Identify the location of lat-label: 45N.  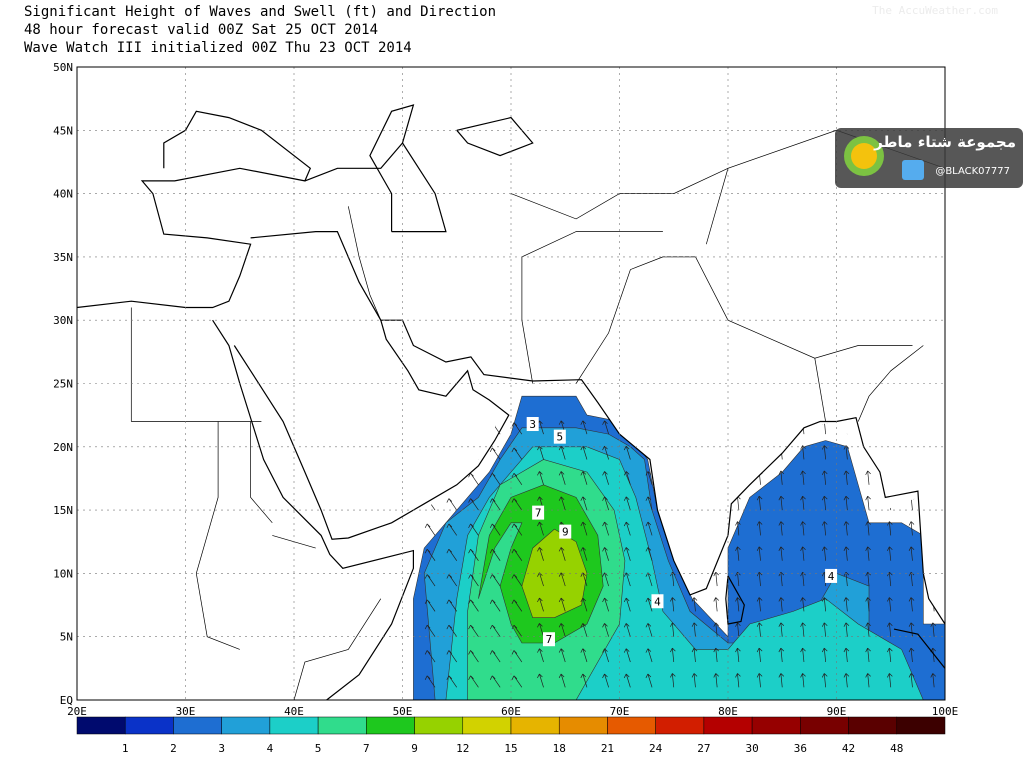
(63, 130).